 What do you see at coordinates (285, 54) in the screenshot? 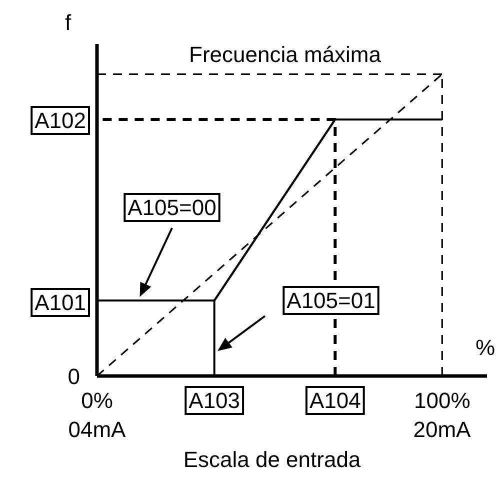
I see `text: Frecuencia máxima` at bounding box center [285, 54].